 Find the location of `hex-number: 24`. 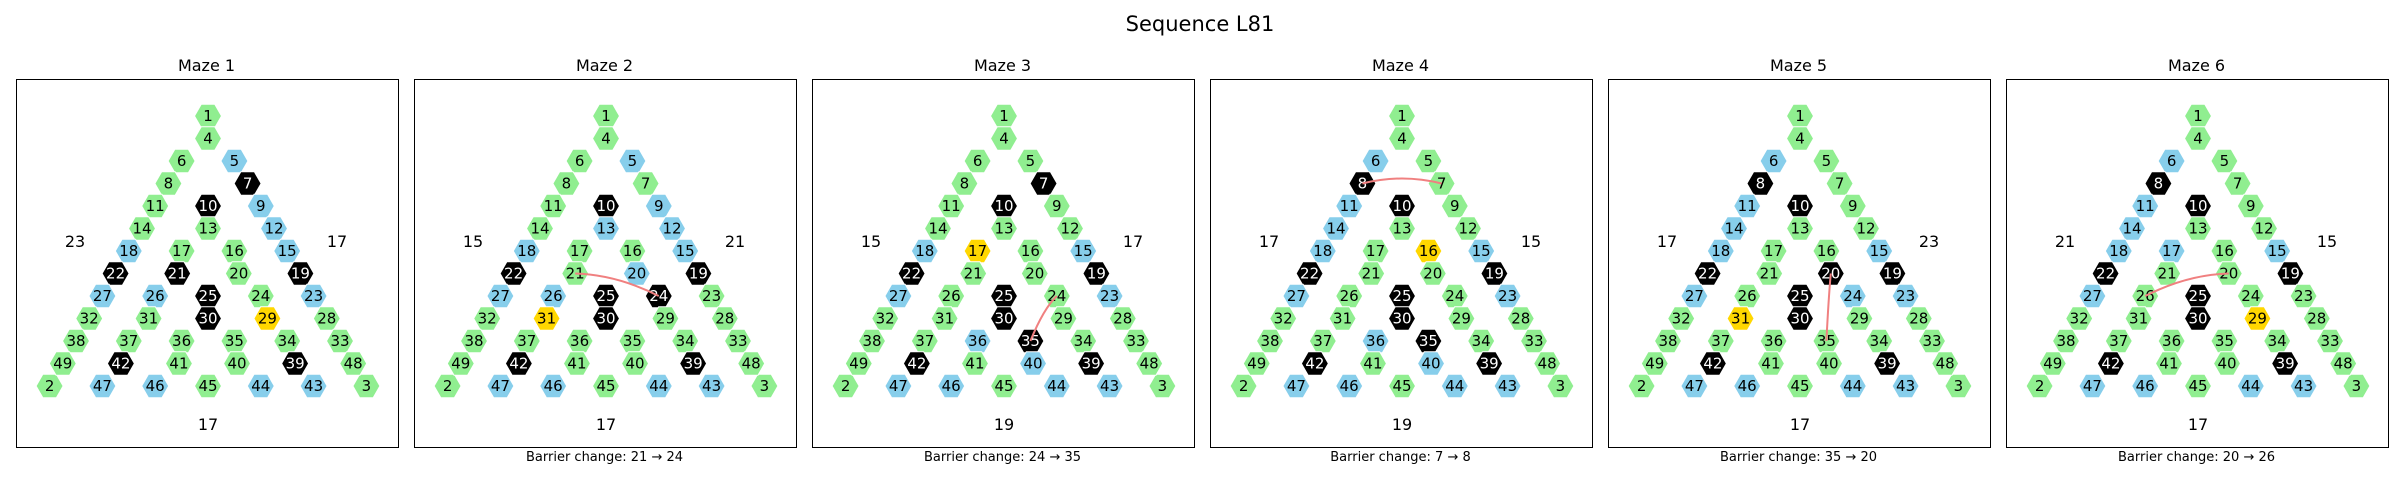

hex-number: 24 is located at coordinates (2250, 296).